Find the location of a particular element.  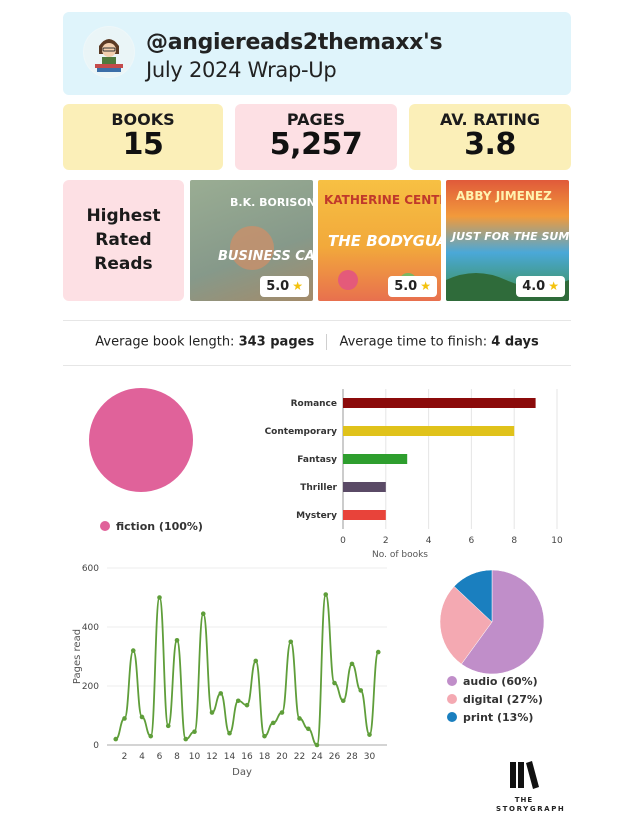

x-tick-label: 16 is located at coordinates (247, 757).